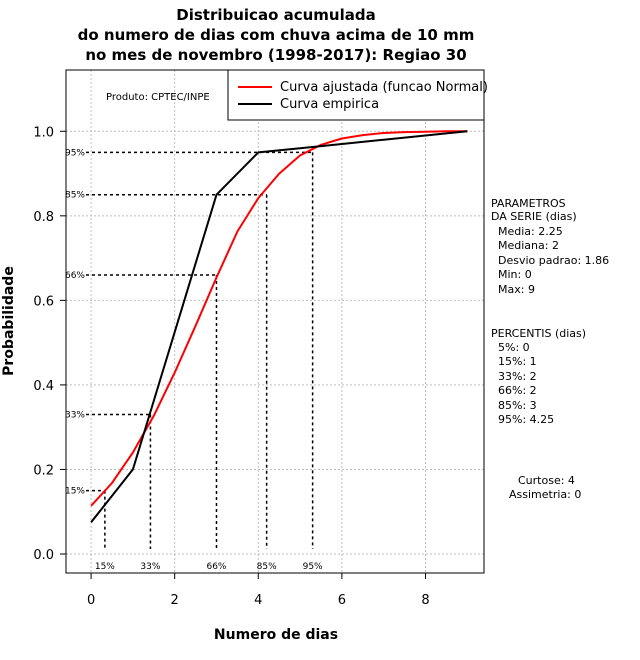 The height and width of the screenshot is (660, 640). What do you see at coordinates (546, 480) in the screenshot?
I see `curtose-label: Curtose: 4` at bounding box center [546, 480].